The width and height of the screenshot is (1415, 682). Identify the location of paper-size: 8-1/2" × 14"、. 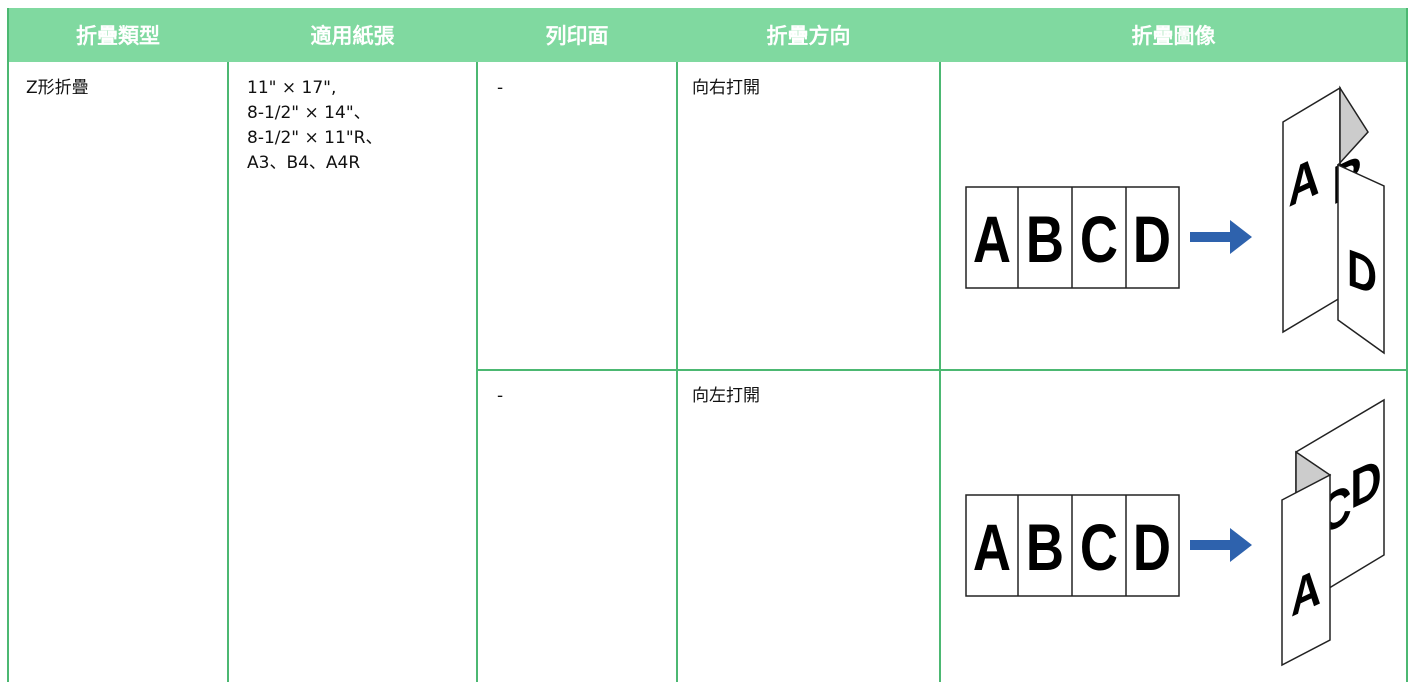
(309, 113).